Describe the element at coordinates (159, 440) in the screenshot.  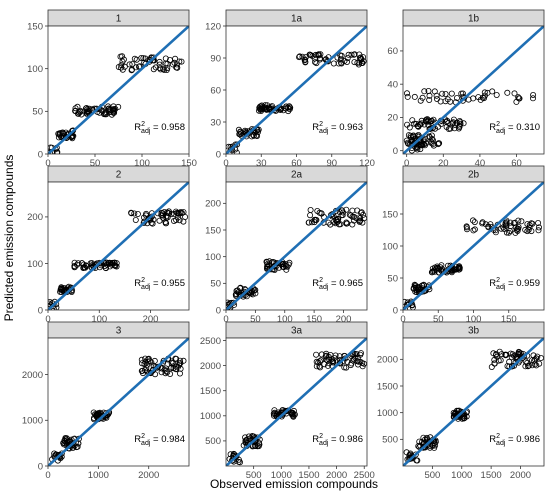
I see `r2-annotation: R2 adj = 0.984` at that location.